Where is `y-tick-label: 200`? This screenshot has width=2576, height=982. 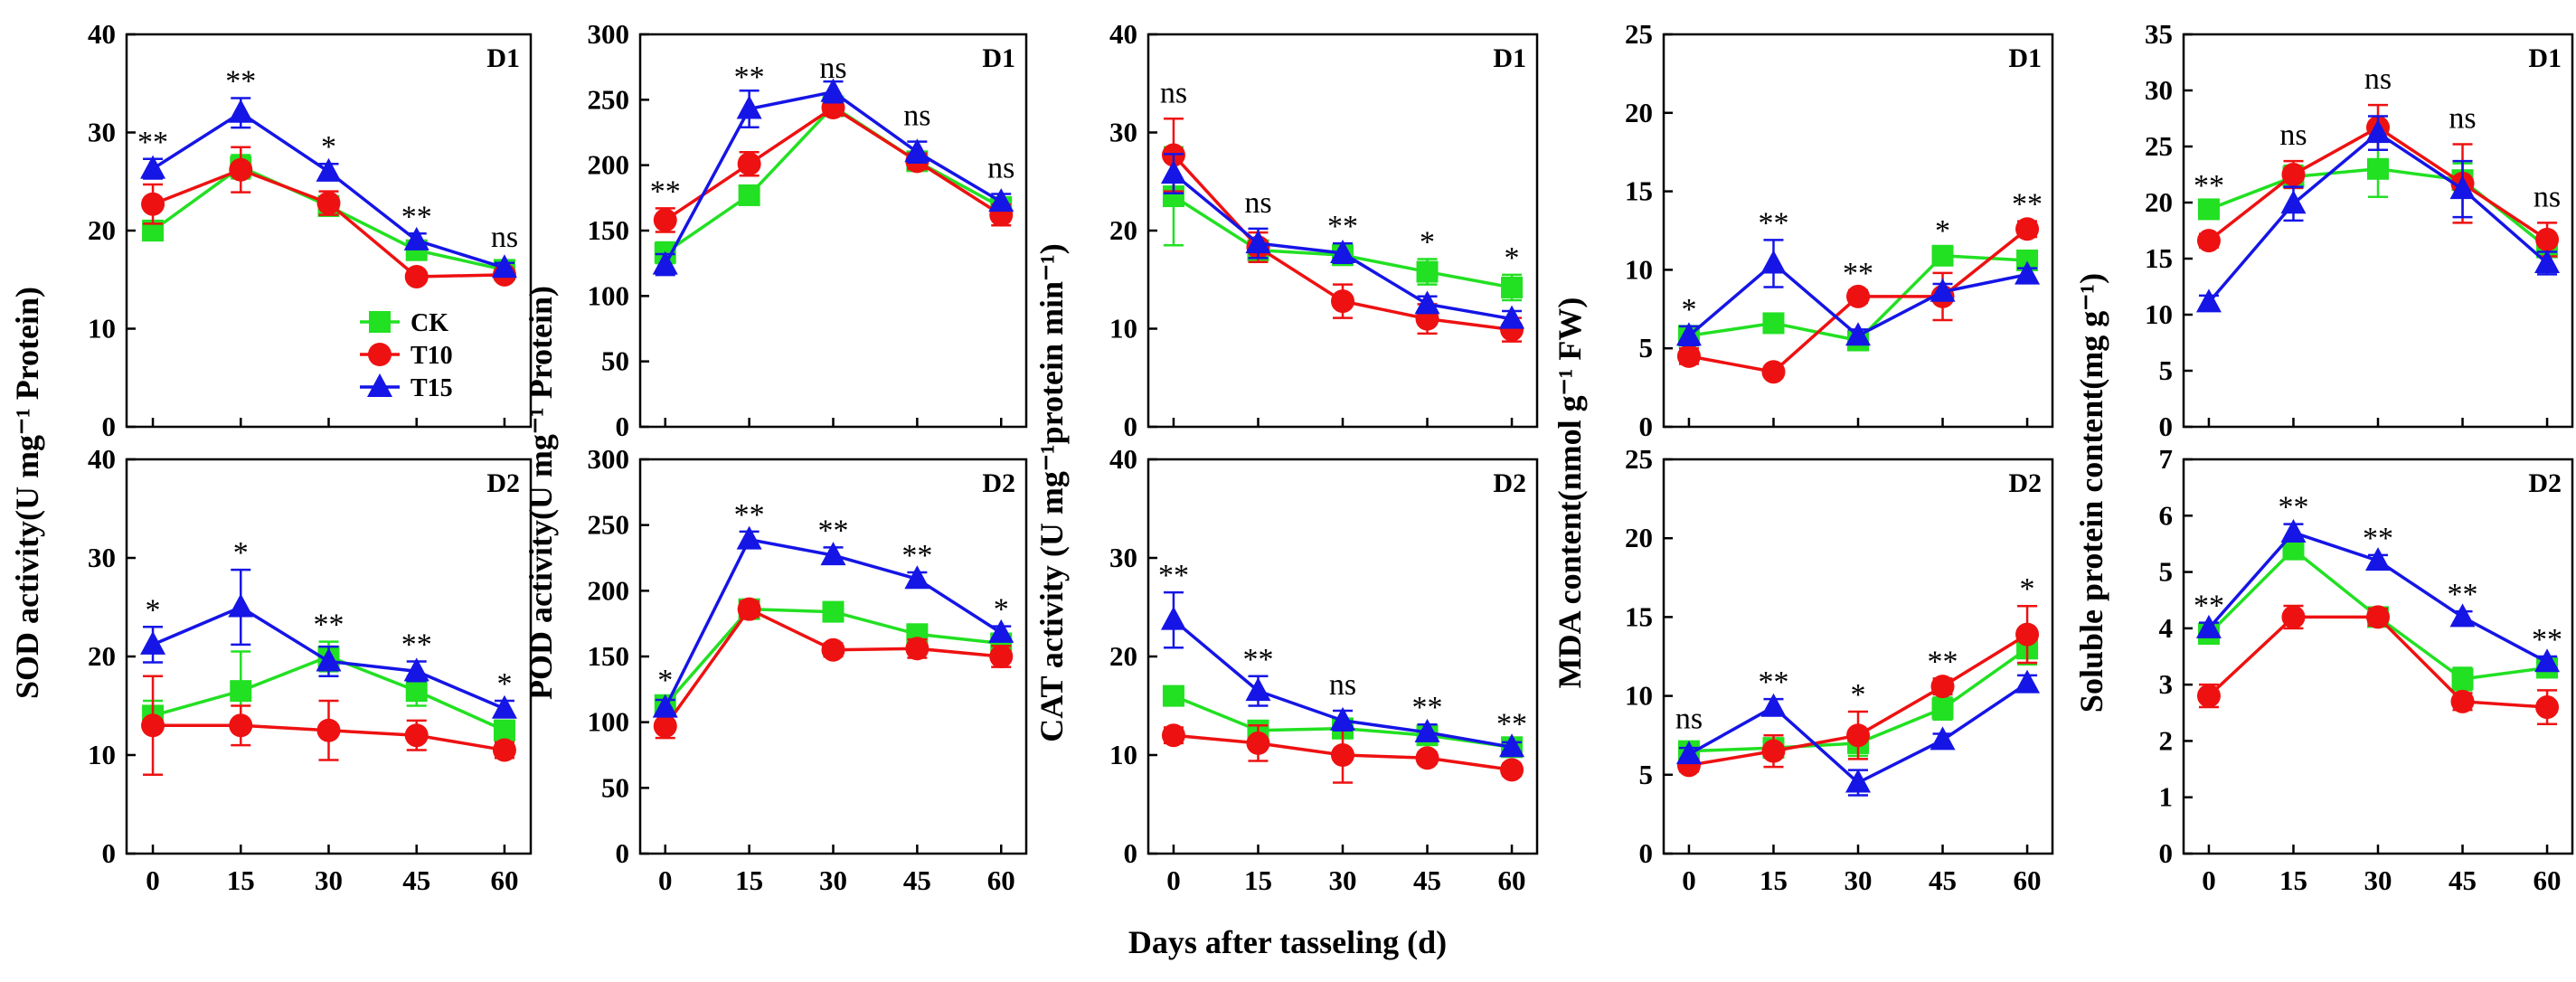
y-tick-label: 200 is located at coordinates (609, 590).